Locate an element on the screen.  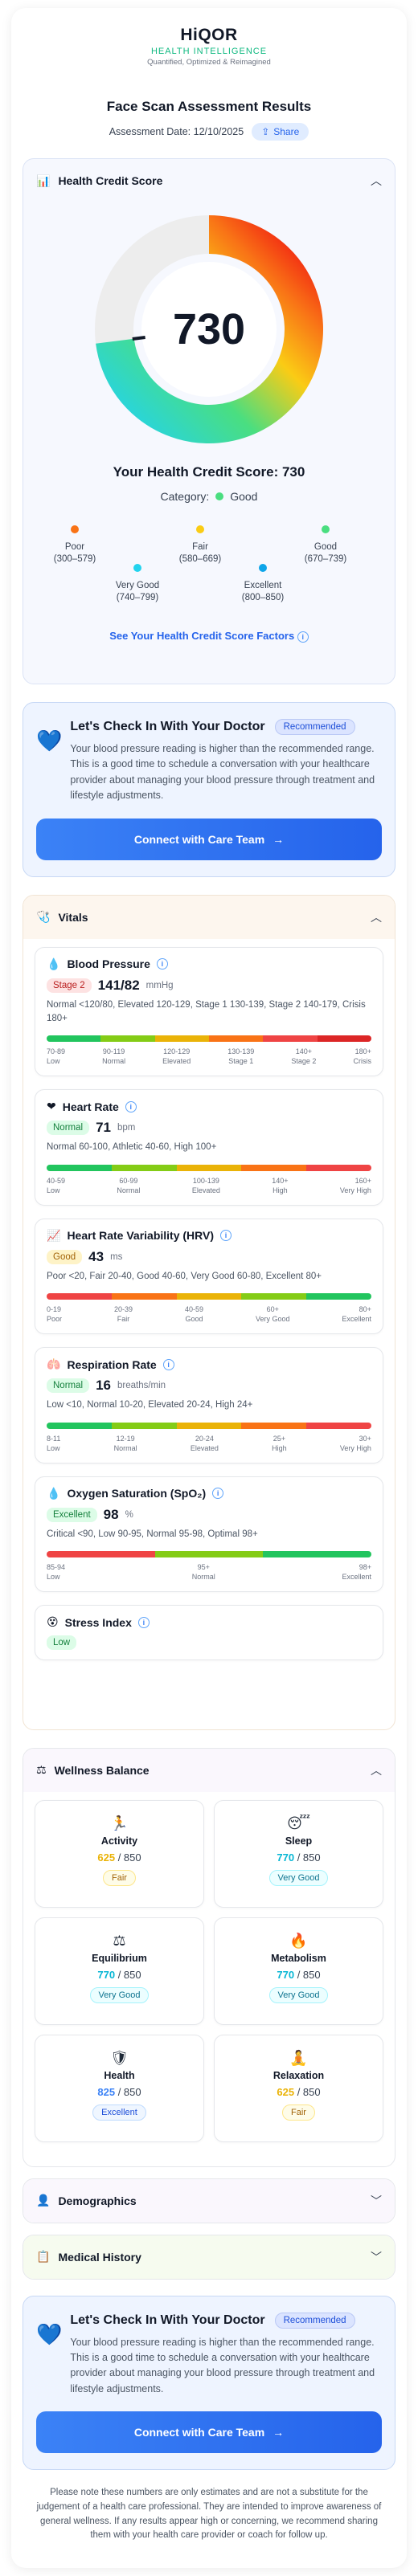
scale-cell: 180+ Crisis is located at coordinates (362, 1056).